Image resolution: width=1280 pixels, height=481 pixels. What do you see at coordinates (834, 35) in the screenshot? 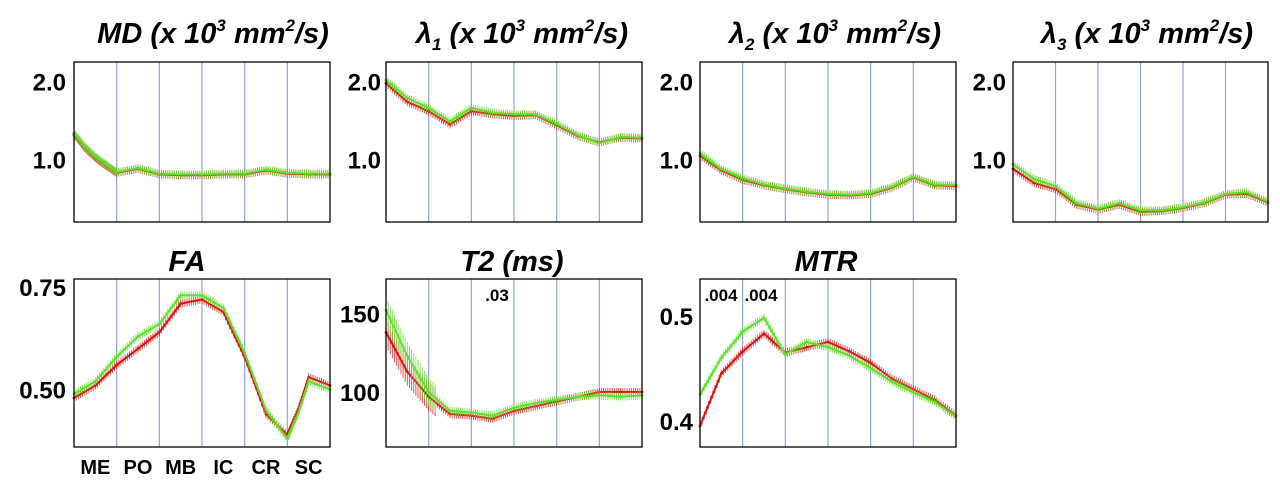
I see `panel-title: λ2 (x 103 mm2/s)` at bounding box center [834, 35].